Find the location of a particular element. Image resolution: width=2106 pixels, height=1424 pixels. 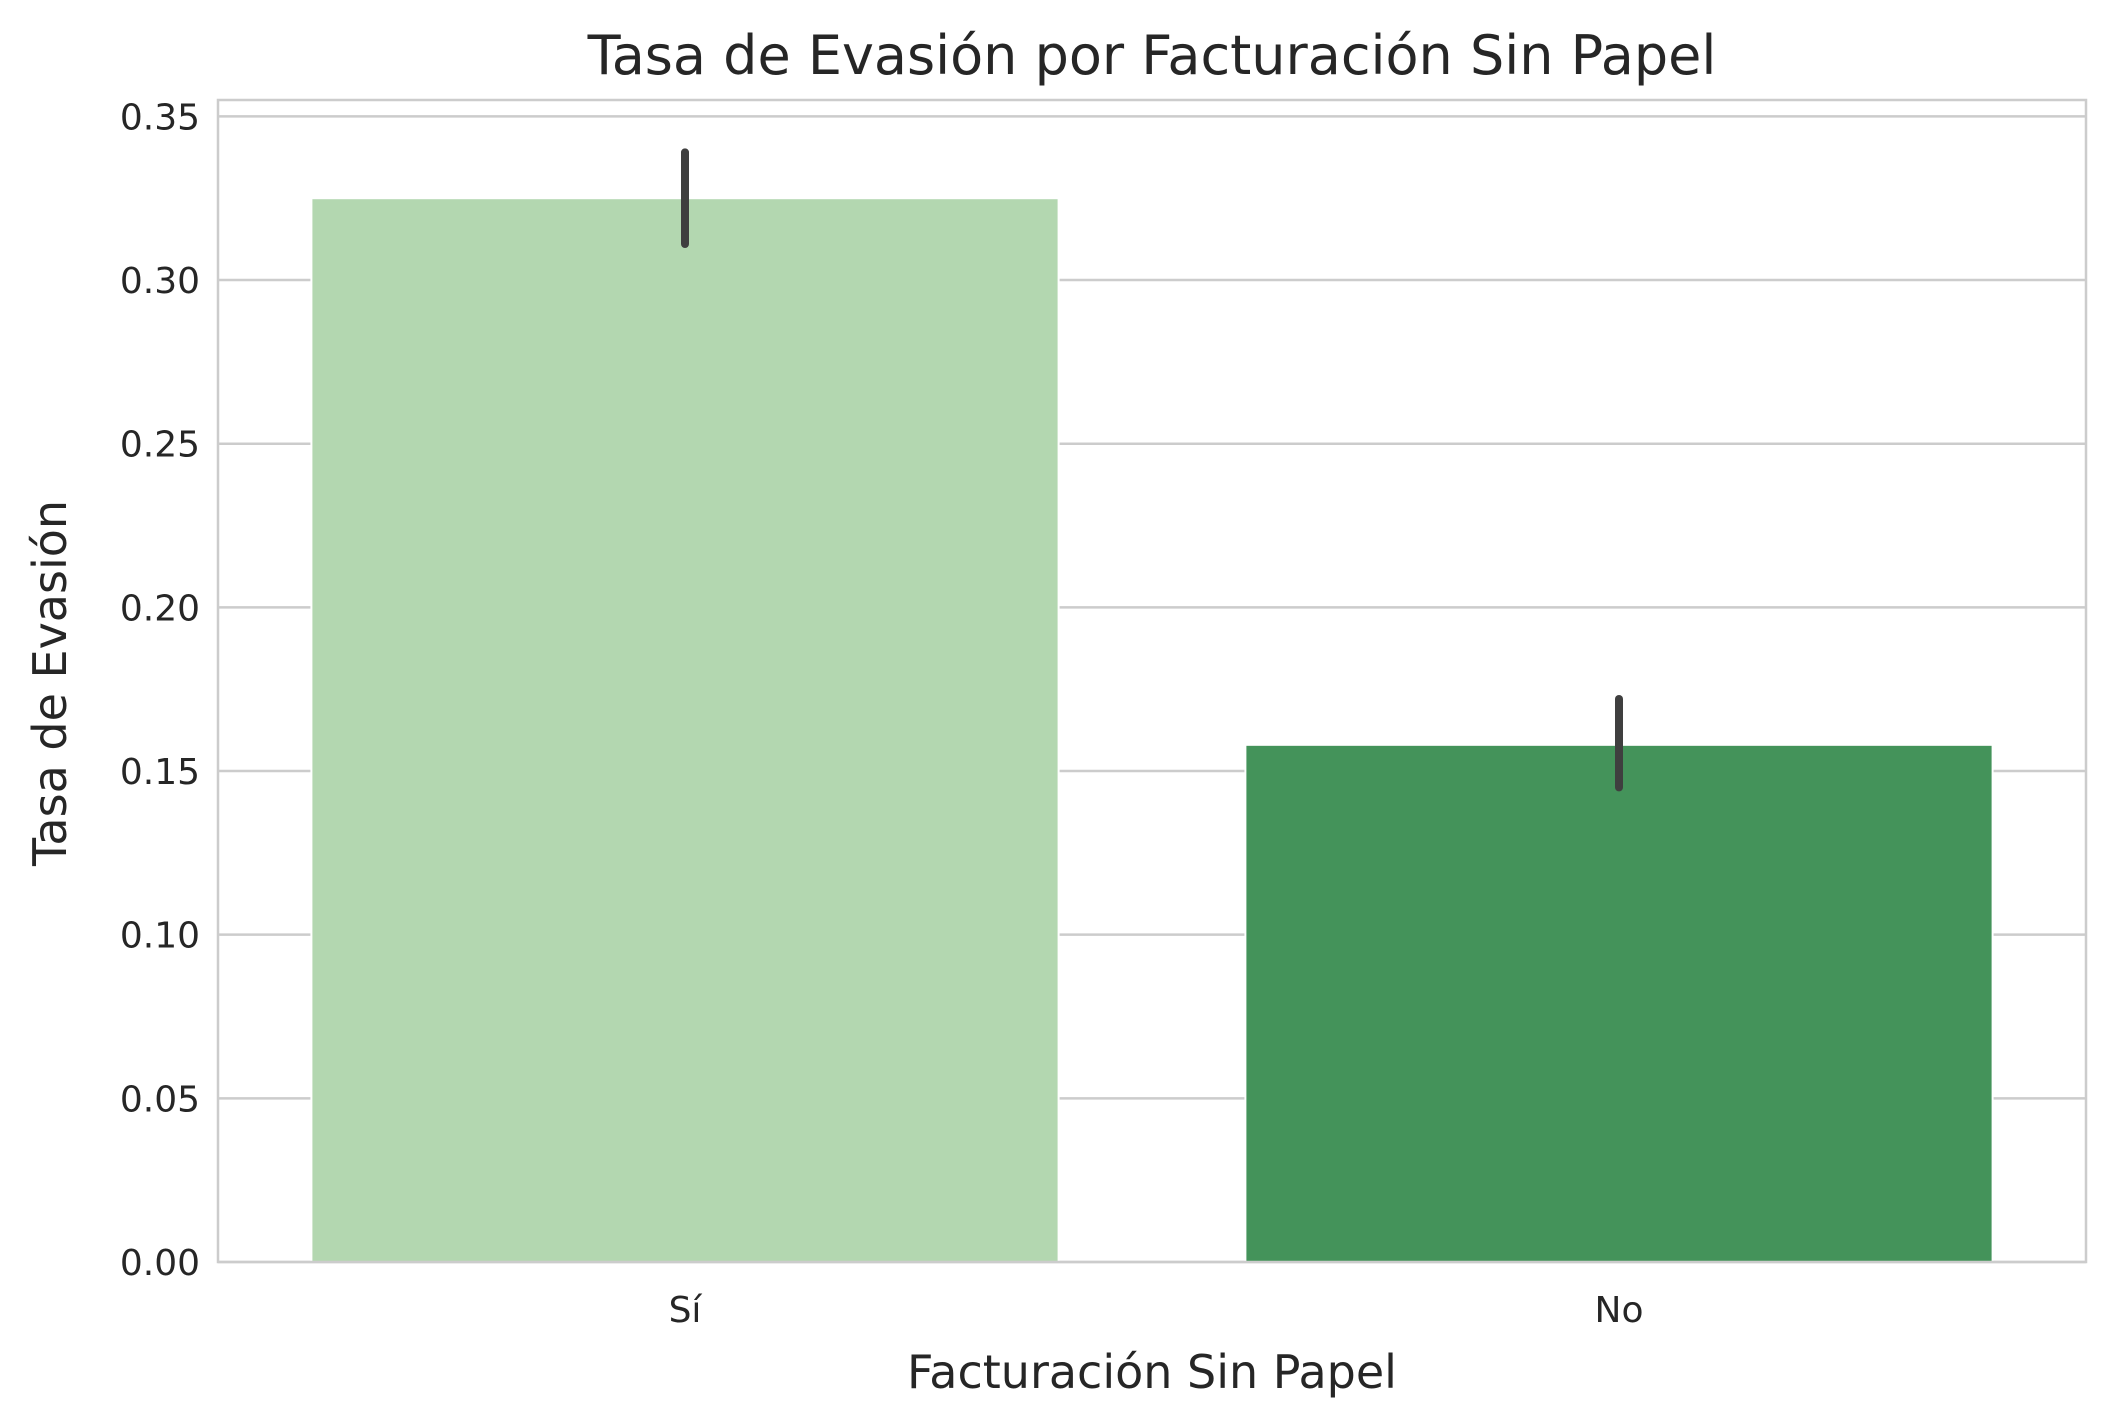

x-axis-label: Facturación Sin Papel is located at coordinates (1152, 1372).